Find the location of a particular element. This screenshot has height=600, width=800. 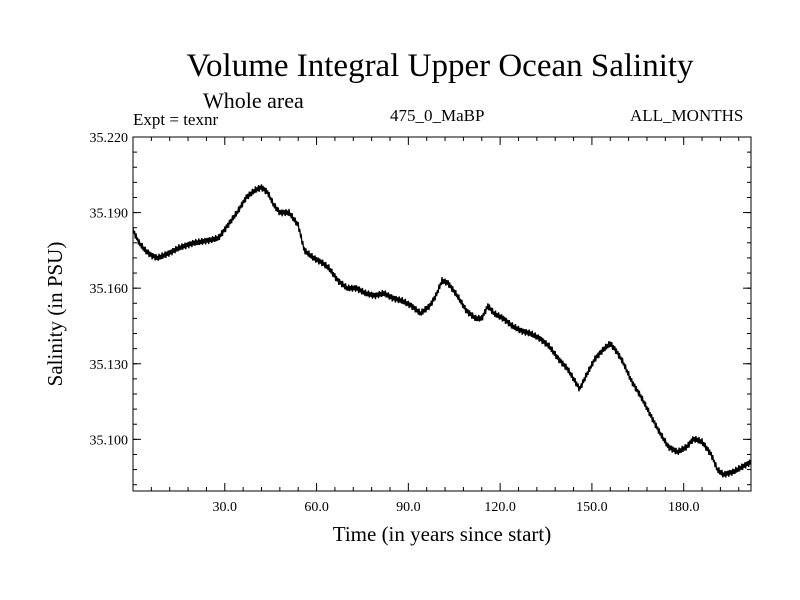

y-tick-label: 35.190 is located at coordinates (109, 214).